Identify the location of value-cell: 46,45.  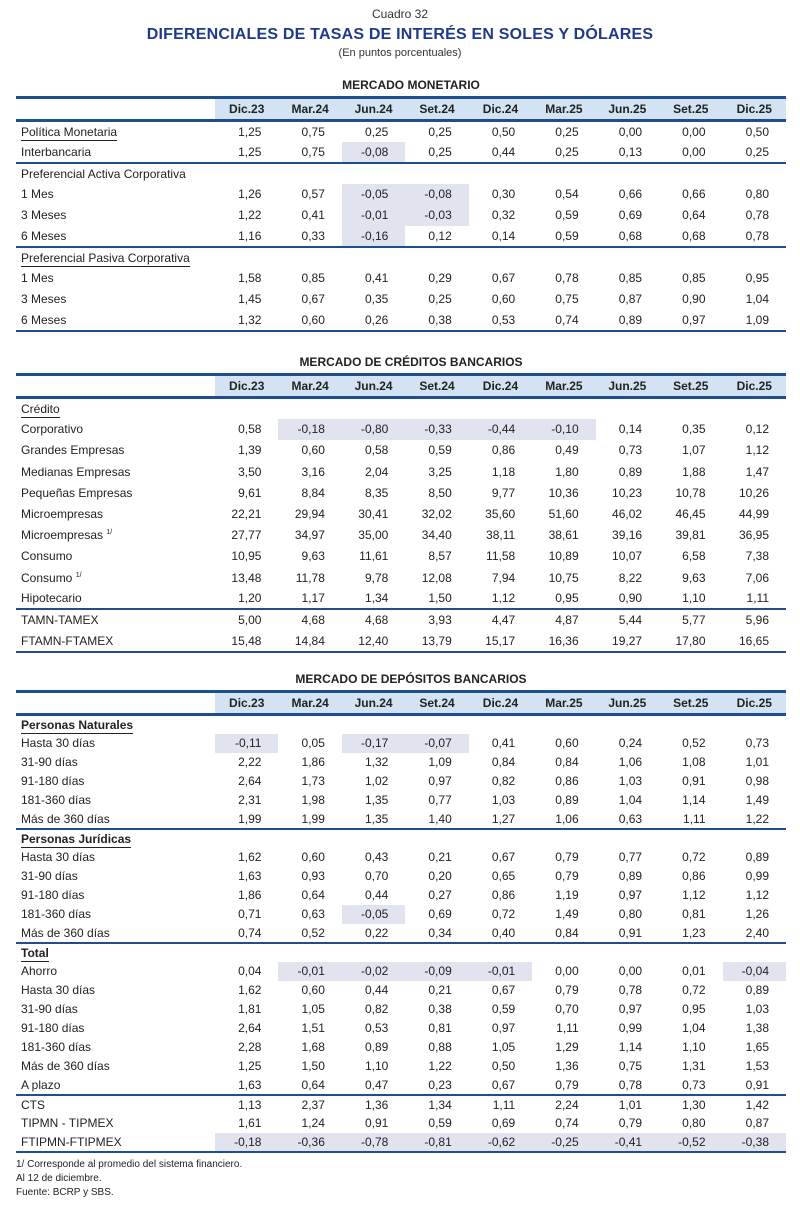
(690, 514).